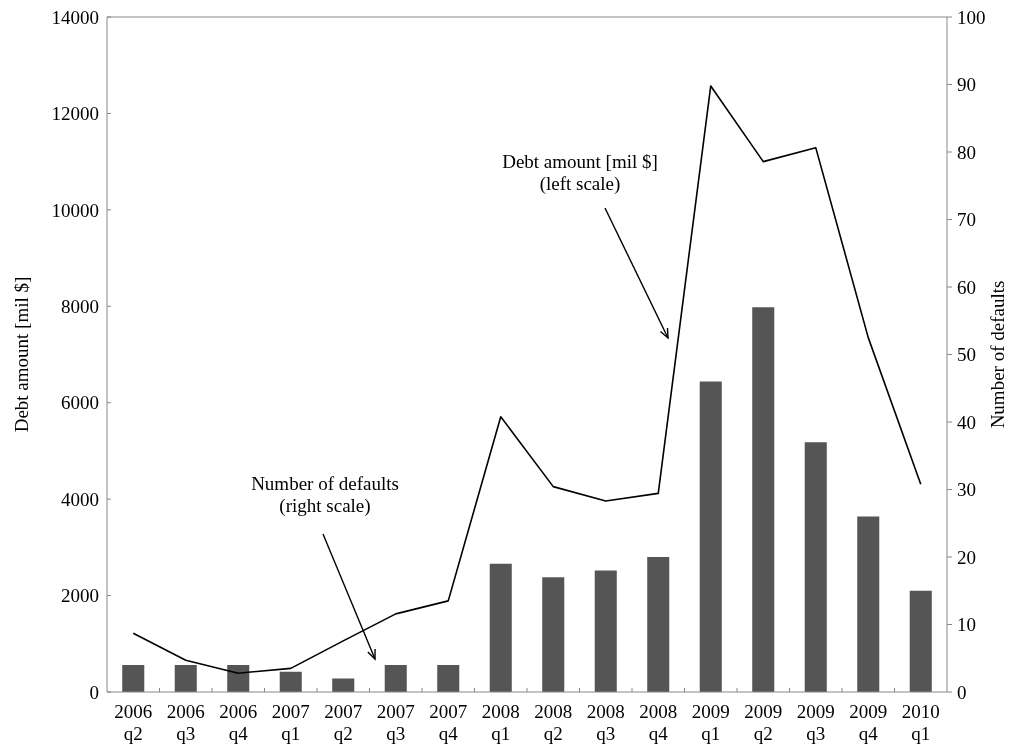 Image resolution: width=1016 pixels, height=748 pixels. I want to click on y2-tick-label: 10, so click(966, 625).